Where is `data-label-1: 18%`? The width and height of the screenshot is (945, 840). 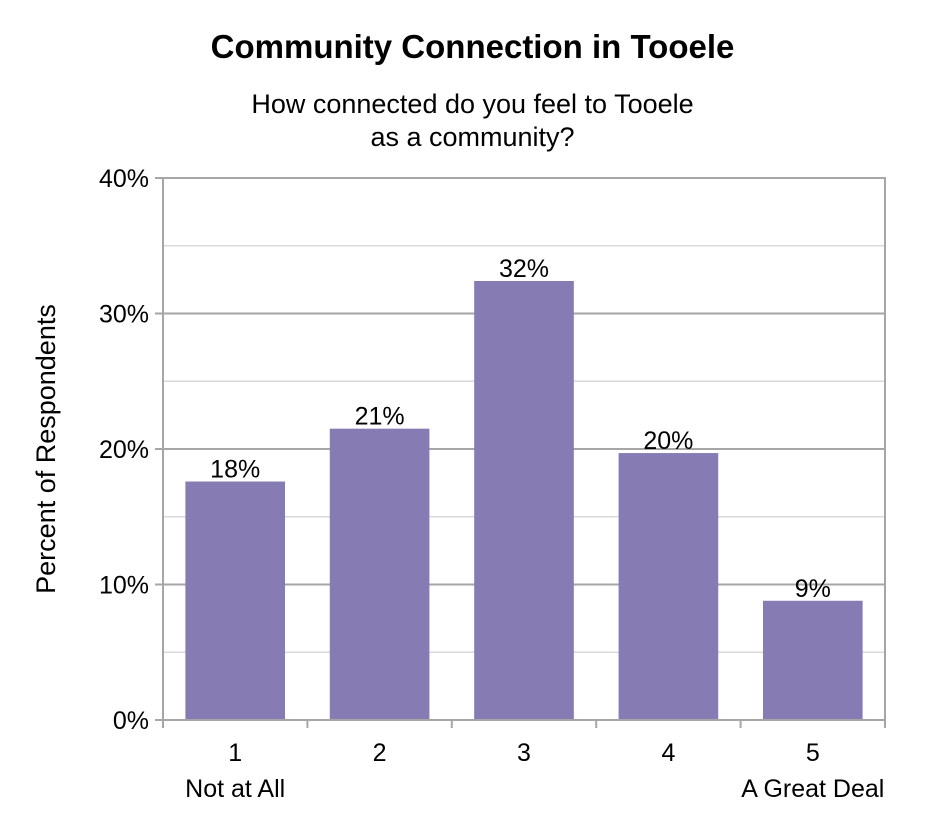 data-label-1: 18% is located at coordinates (235, 470).